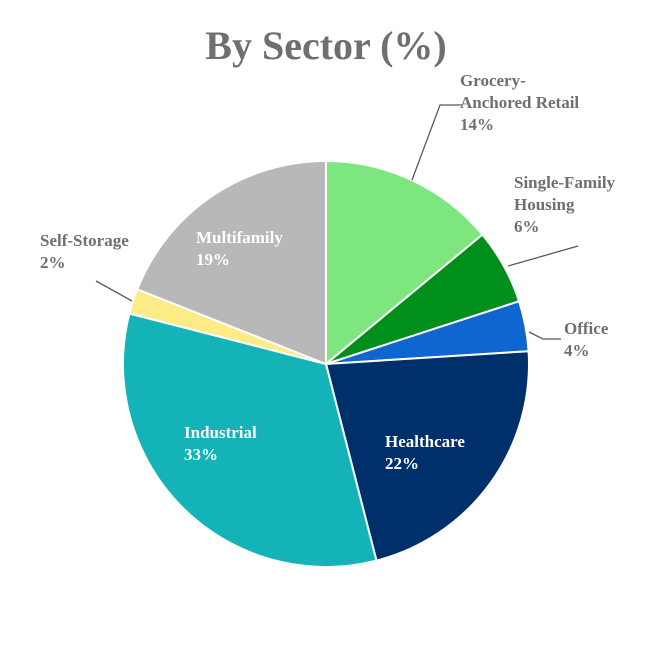 The width and height of the screenshot is (652, 652). I want to click on slice-label-healthcare: Healthcare 22%, so click(425, 452).